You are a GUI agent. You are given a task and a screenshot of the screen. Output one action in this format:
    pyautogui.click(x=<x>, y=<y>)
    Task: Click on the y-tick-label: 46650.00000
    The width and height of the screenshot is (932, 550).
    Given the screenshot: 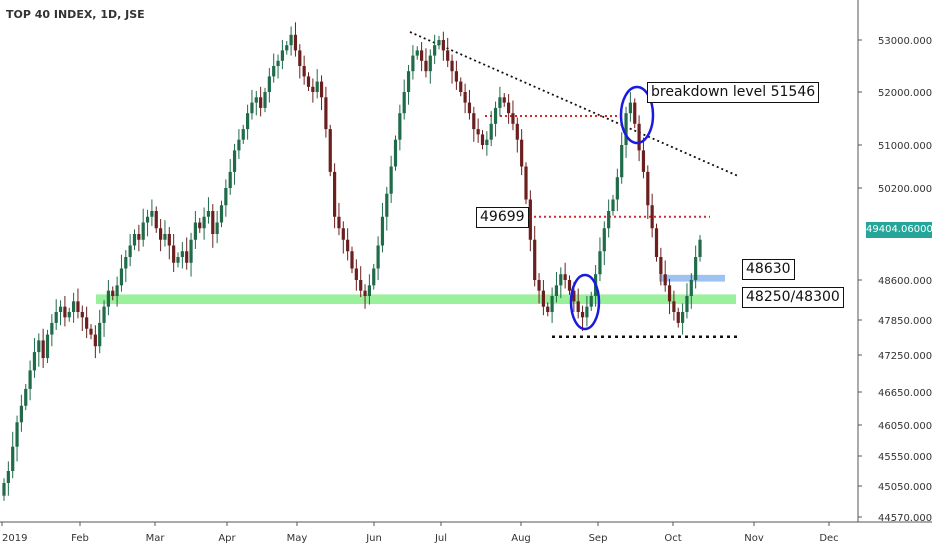 What is the action you would take?
    pyautogui.click(x=905, y=393)
    